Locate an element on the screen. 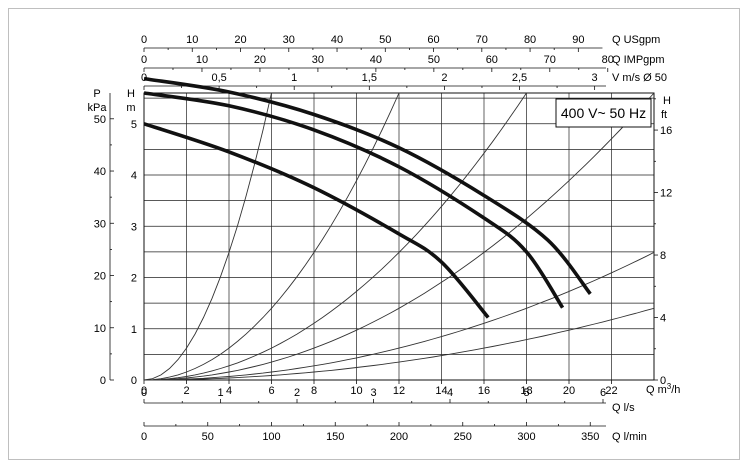  ft-axis-label-ft: ft is located at coordinates (664, 115).